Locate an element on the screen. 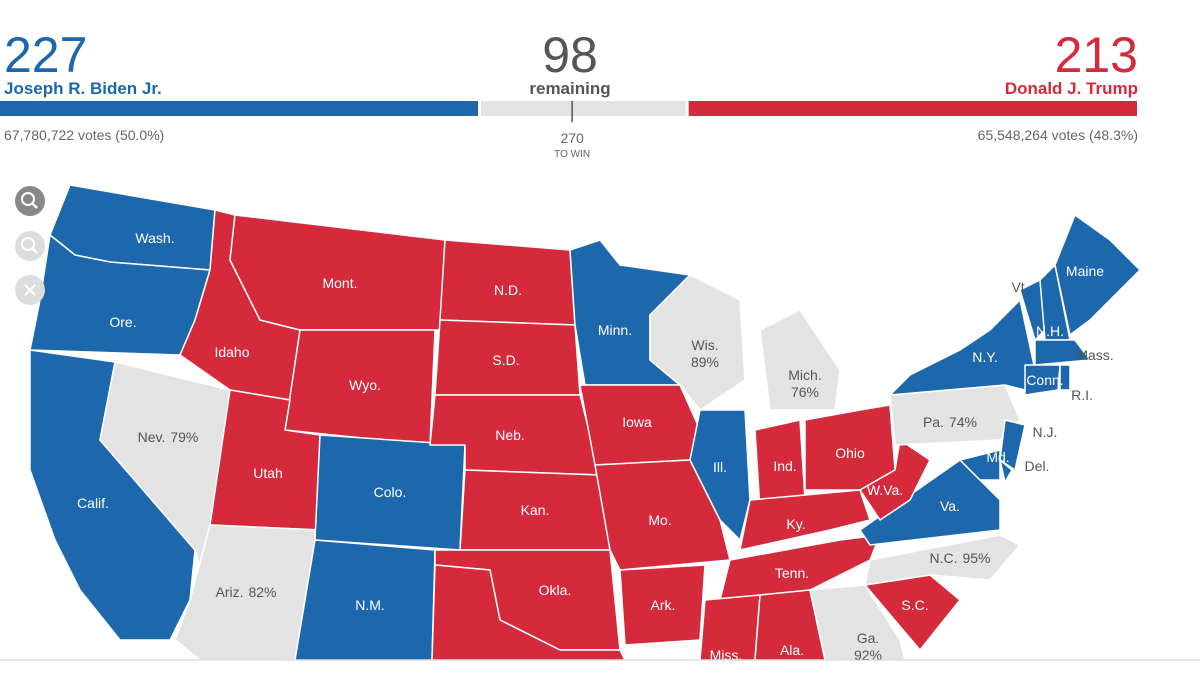 The height and width of the screenshot is (675, 1200). state-name: Ark. is located at coordinates (663, 605).